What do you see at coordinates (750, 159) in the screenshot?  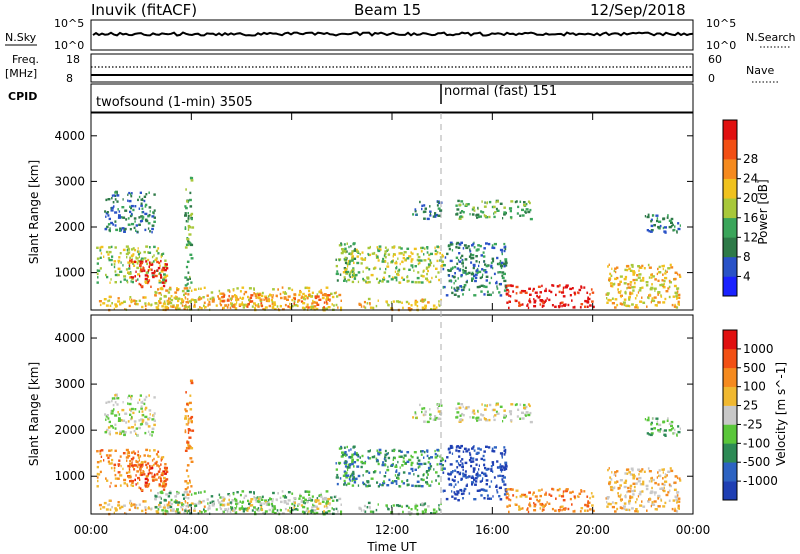 I see `colorbar-tick-label: 28` at bounding box center [750, 159].